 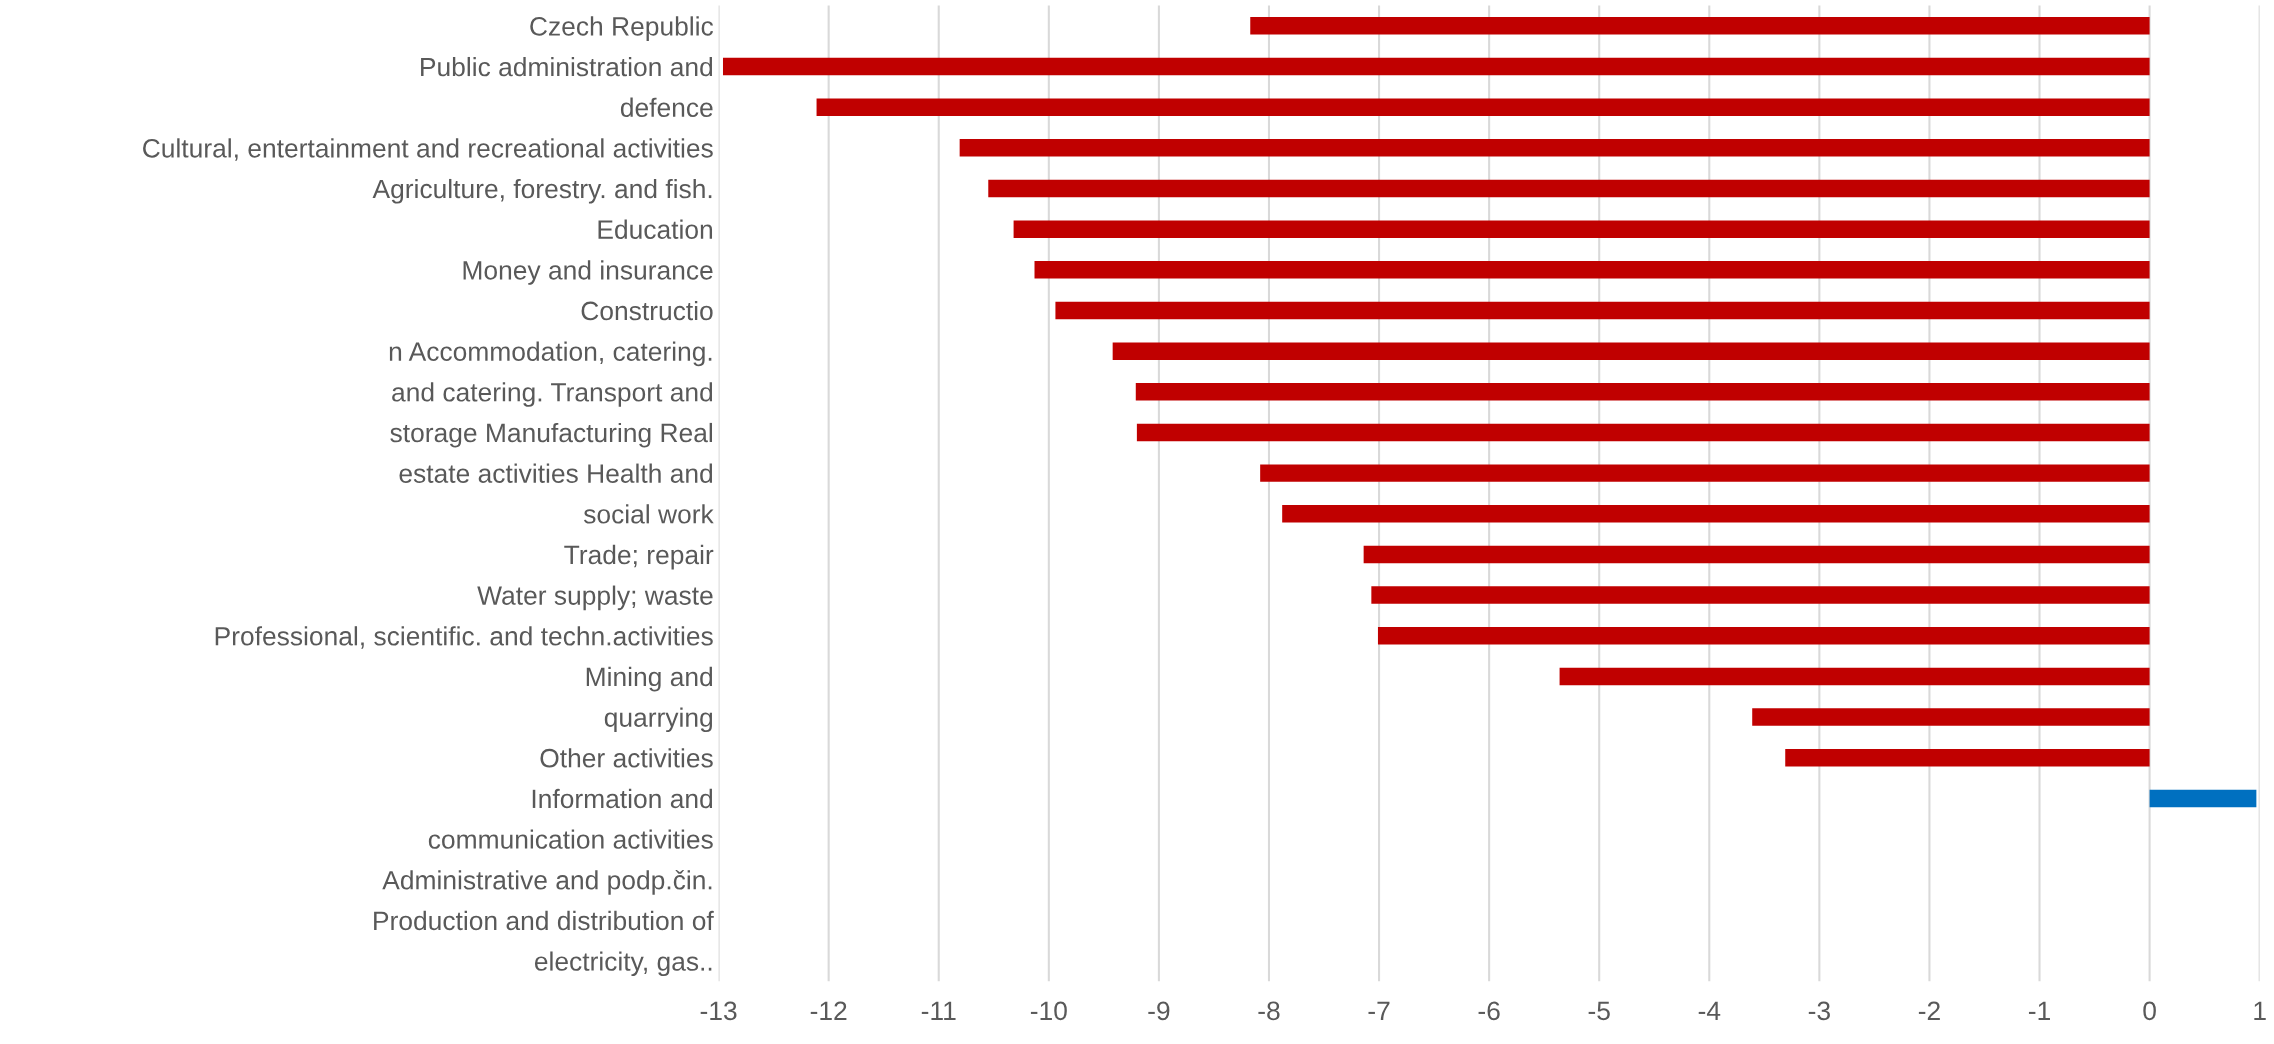 What do you see at coordinates (648, 514) in the screenshot?
I see `y-tick-label: social work` at bounding box center [648, 514].